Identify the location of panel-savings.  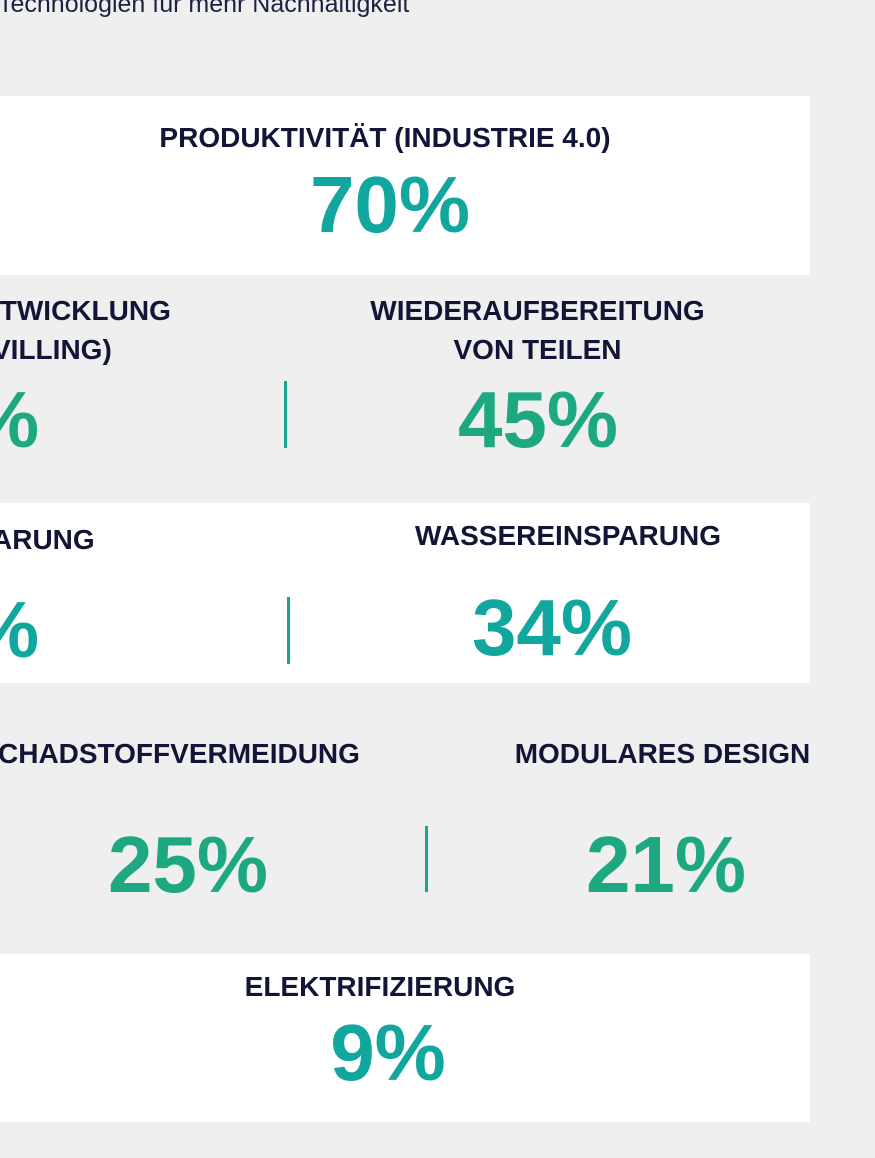
(405, 593).